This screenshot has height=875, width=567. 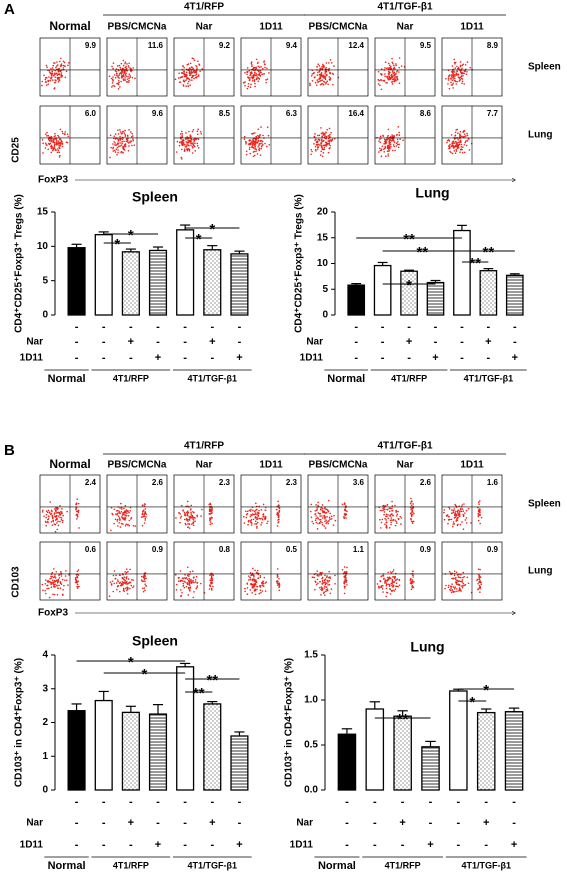 I want to click on treatment-label: 1D11, so click(x=32, y=845).